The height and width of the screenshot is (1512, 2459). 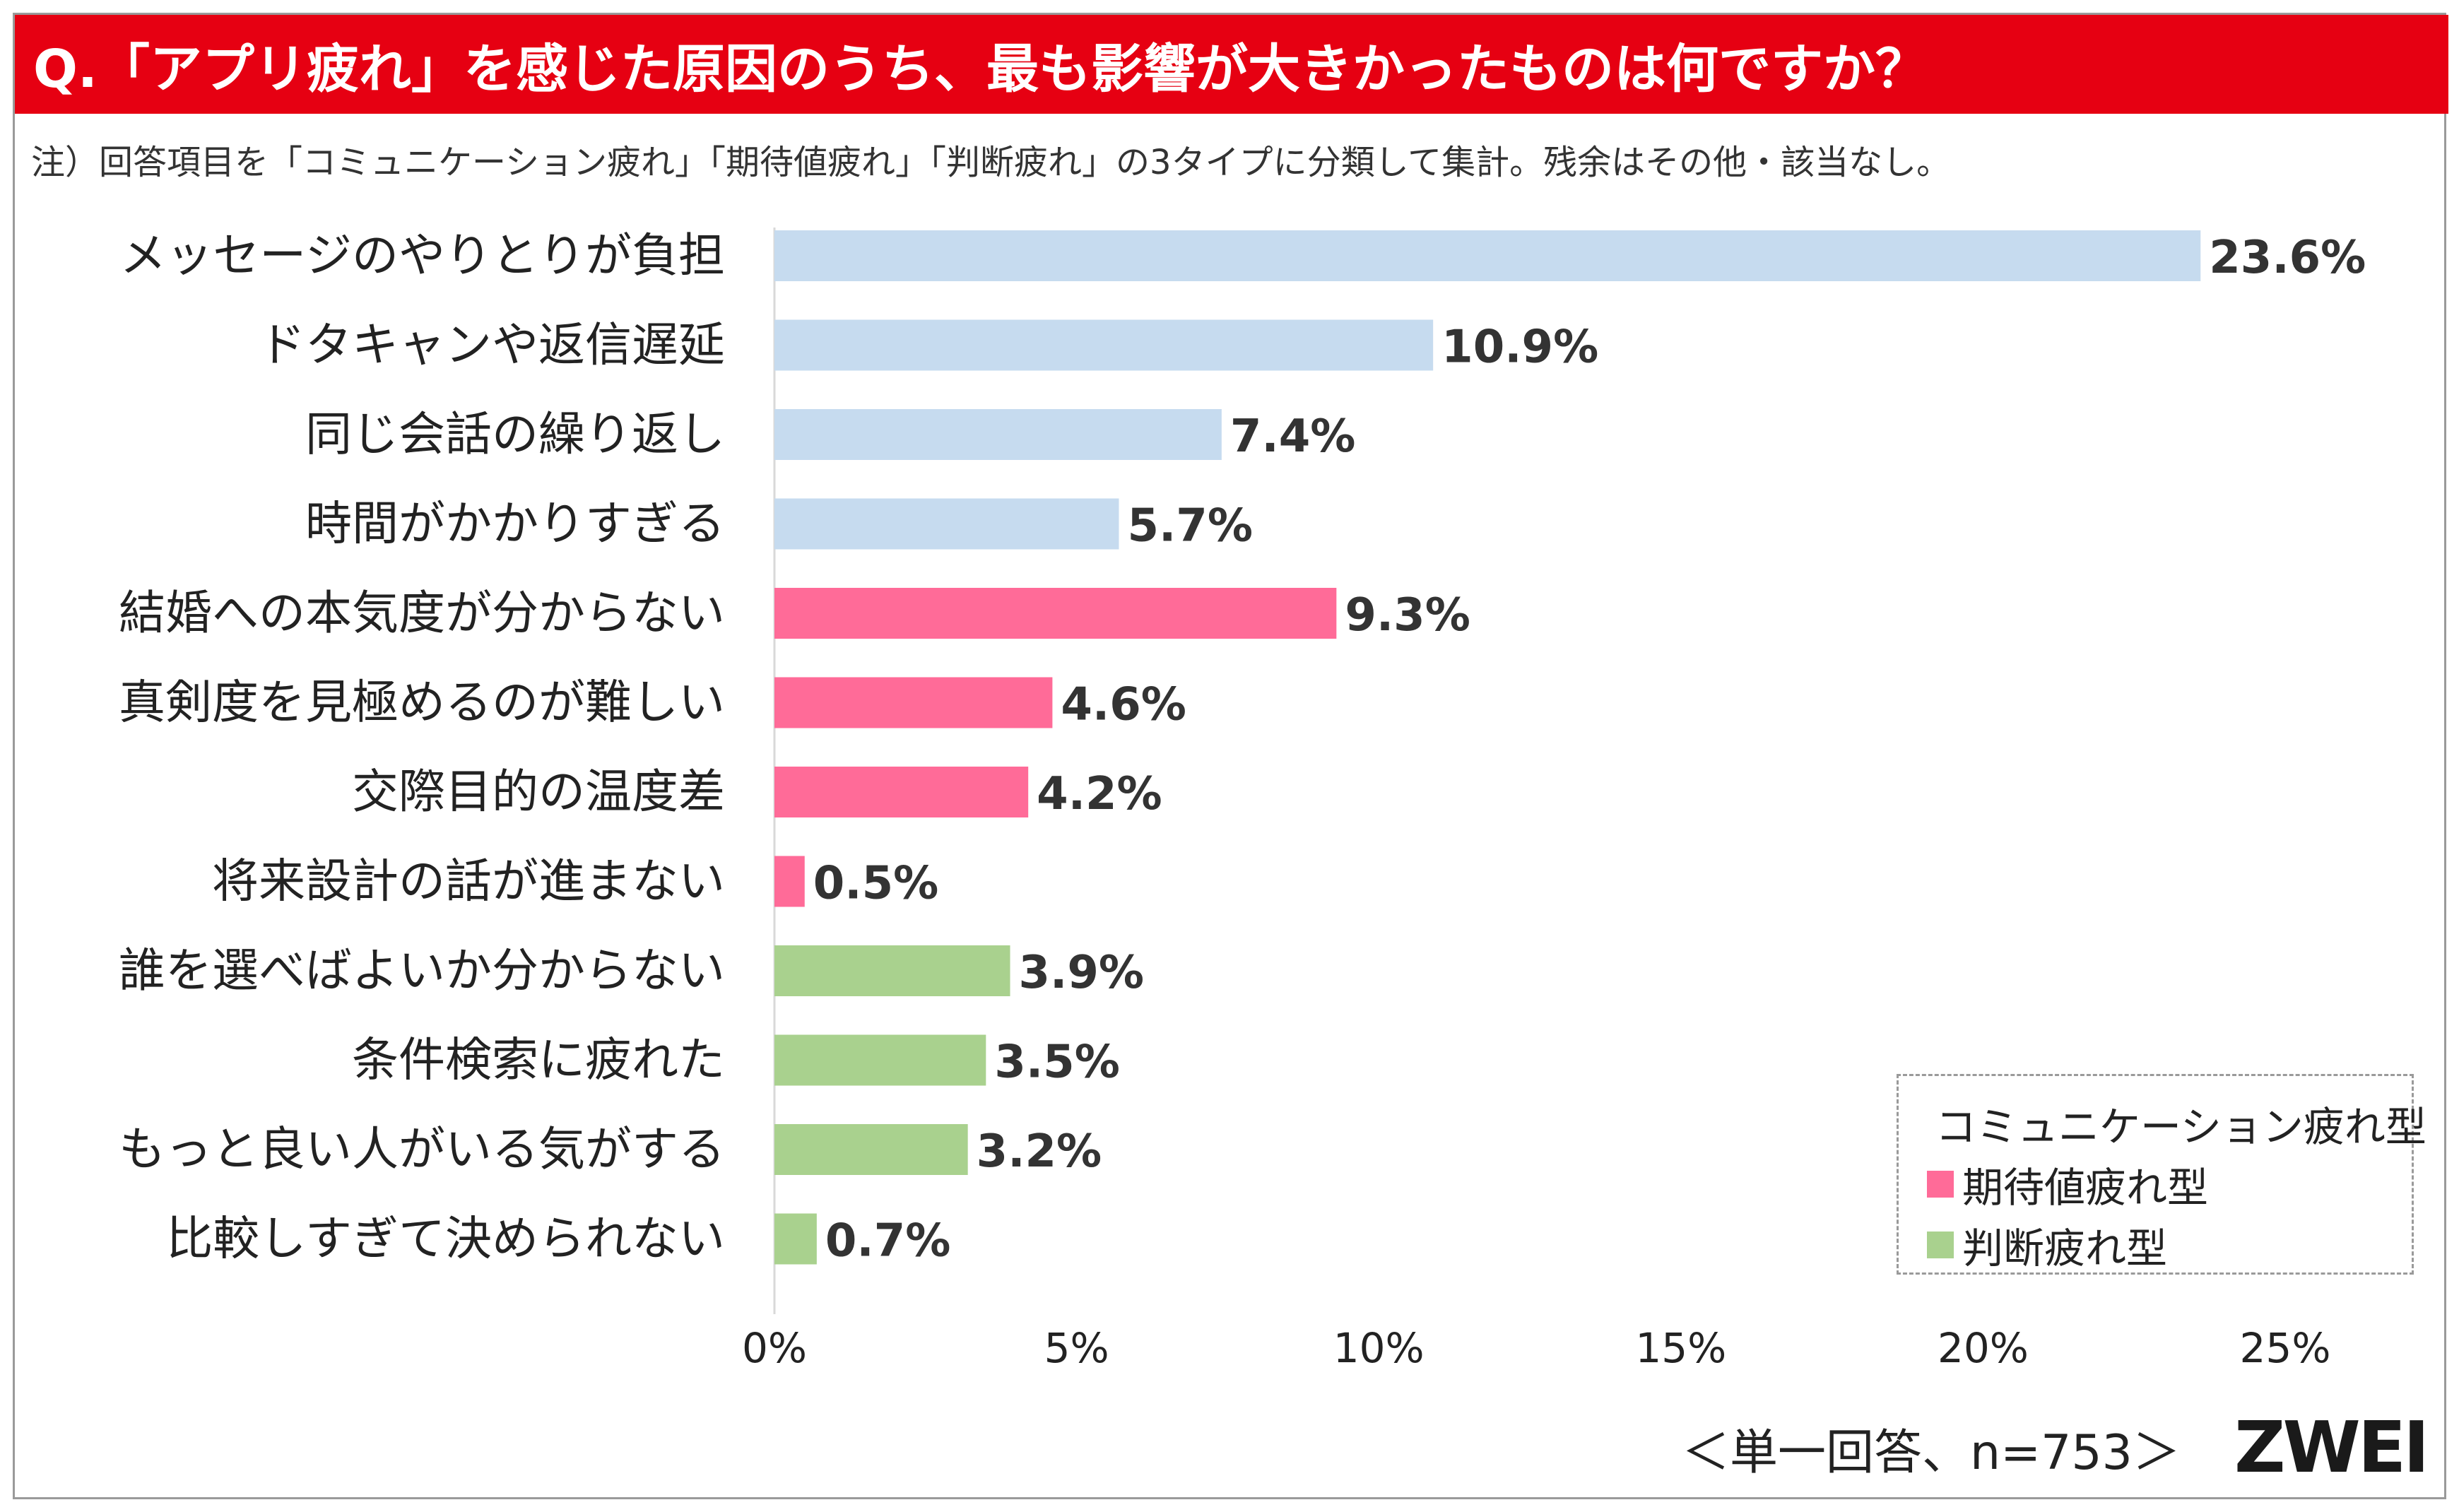 What do you see at coordinates (1082, 973) in the screenshot?
I see `value-label: 3.9%` at bounding box center [1082, 973].